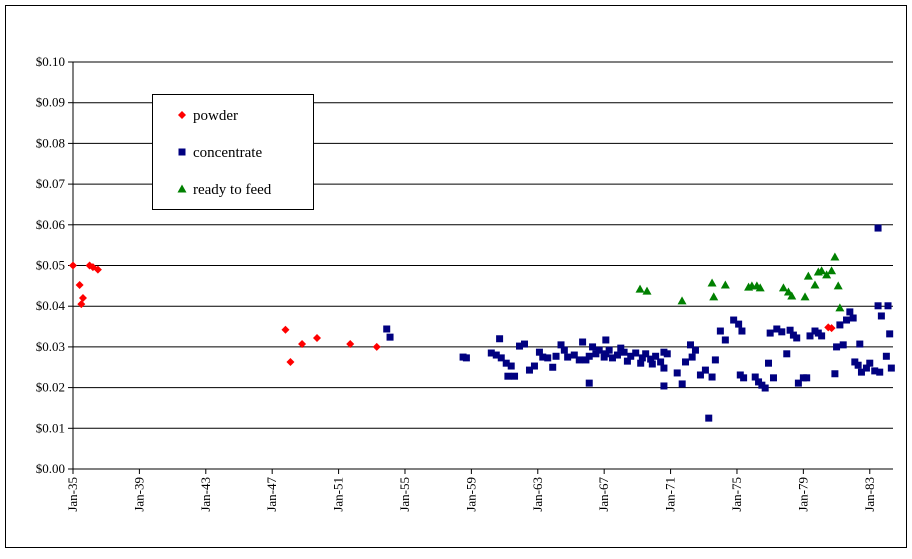  I want to click on x-tick-label: Jan-39, so click(138, 494).